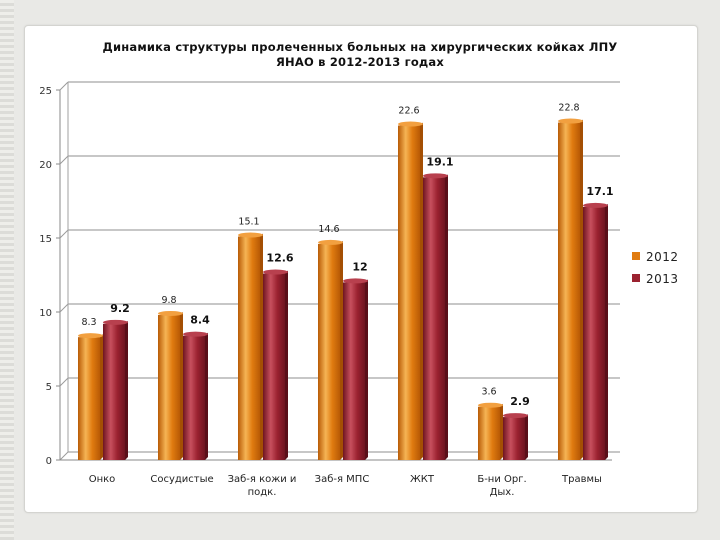 The image size is (720, 540). I want to click on y-tick-label-0: 0, so click(49, 461).